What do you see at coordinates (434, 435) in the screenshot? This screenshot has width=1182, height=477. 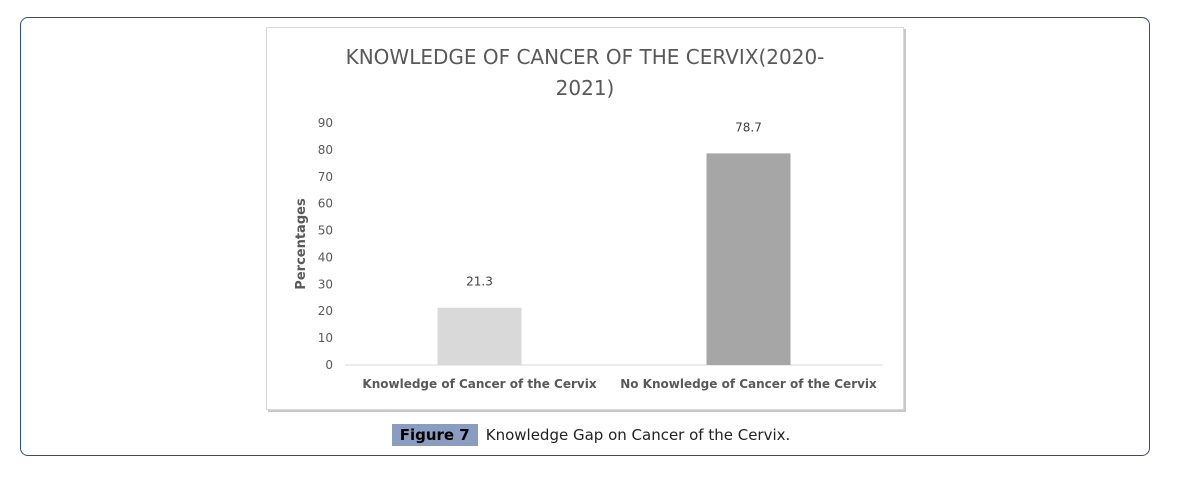 I see `figure-label: Figure 7` at bounding box center [434, 435].